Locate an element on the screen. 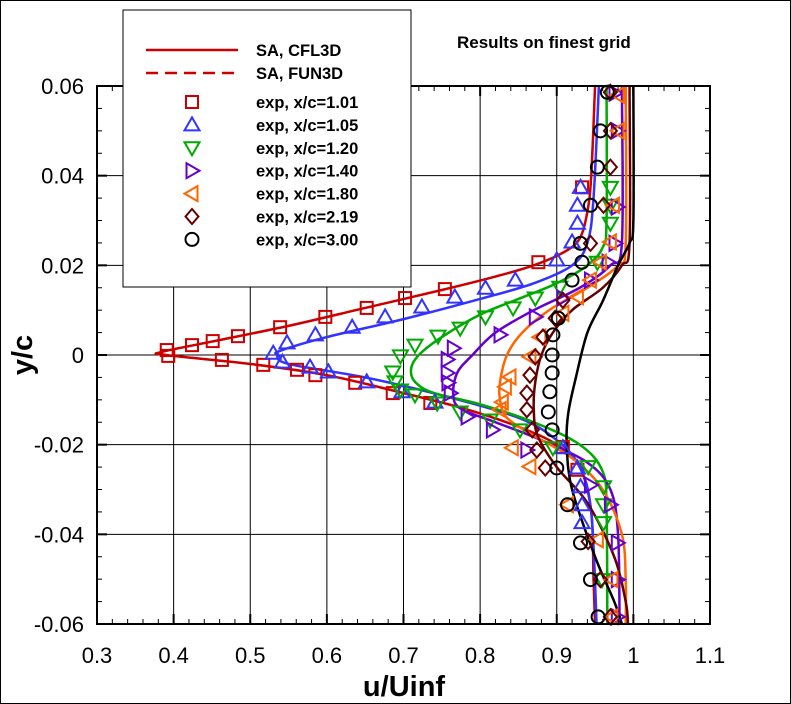 The image size is (791, 704). legend-label: exp, x/c=1.40 is located at coordinates (307, 172).